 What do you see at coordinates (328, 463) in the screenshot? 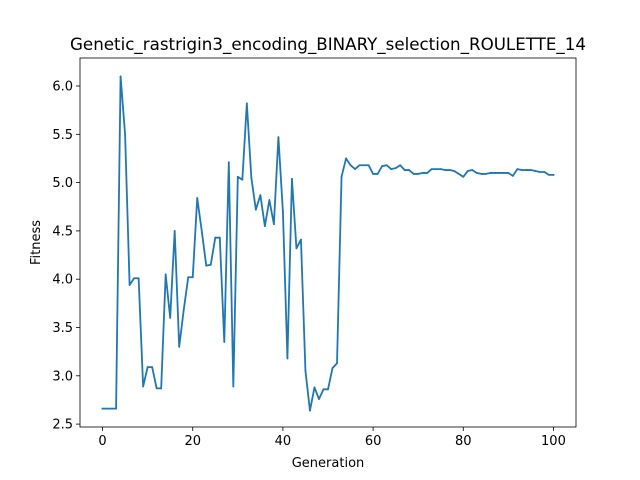
I see `x-axis-label: Generation` at bounding box center [328, 463].